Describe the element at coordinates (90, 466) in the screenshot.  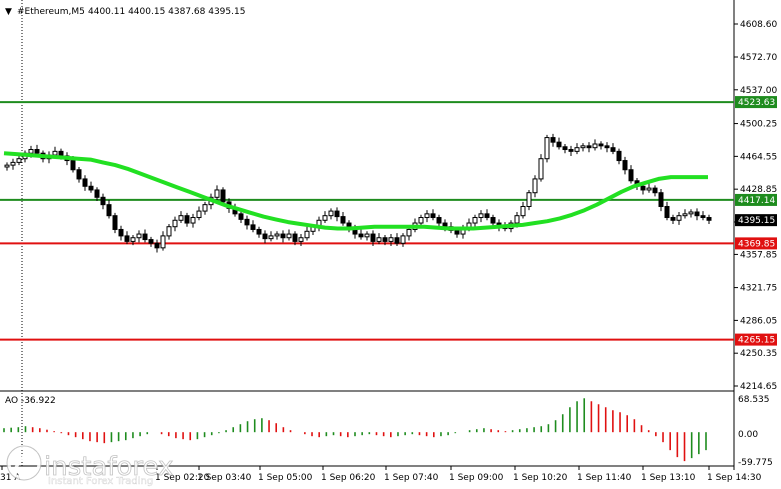
I see `instaforex-logo: instaforex Instant Forex Trading` at that location.